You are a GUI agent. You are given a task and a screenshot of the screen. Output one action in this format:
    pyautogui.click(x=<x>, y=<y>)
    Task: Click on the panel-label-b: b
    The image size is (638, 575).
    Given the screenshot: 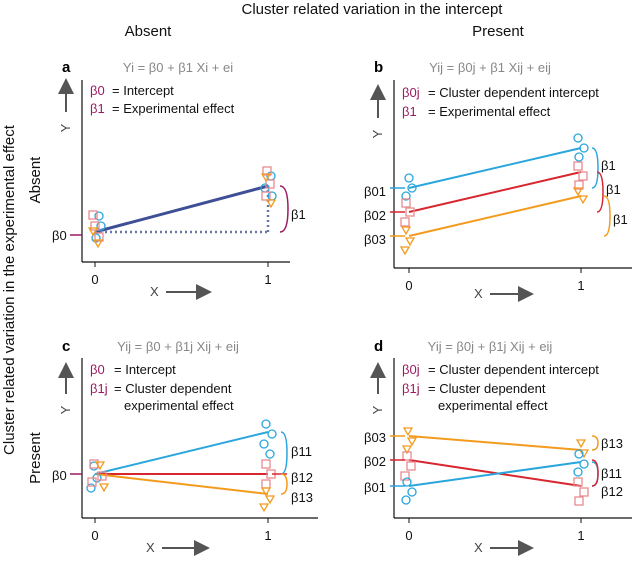 What is the action you would take?
    pyautogui.click(x=378, y=67)
    